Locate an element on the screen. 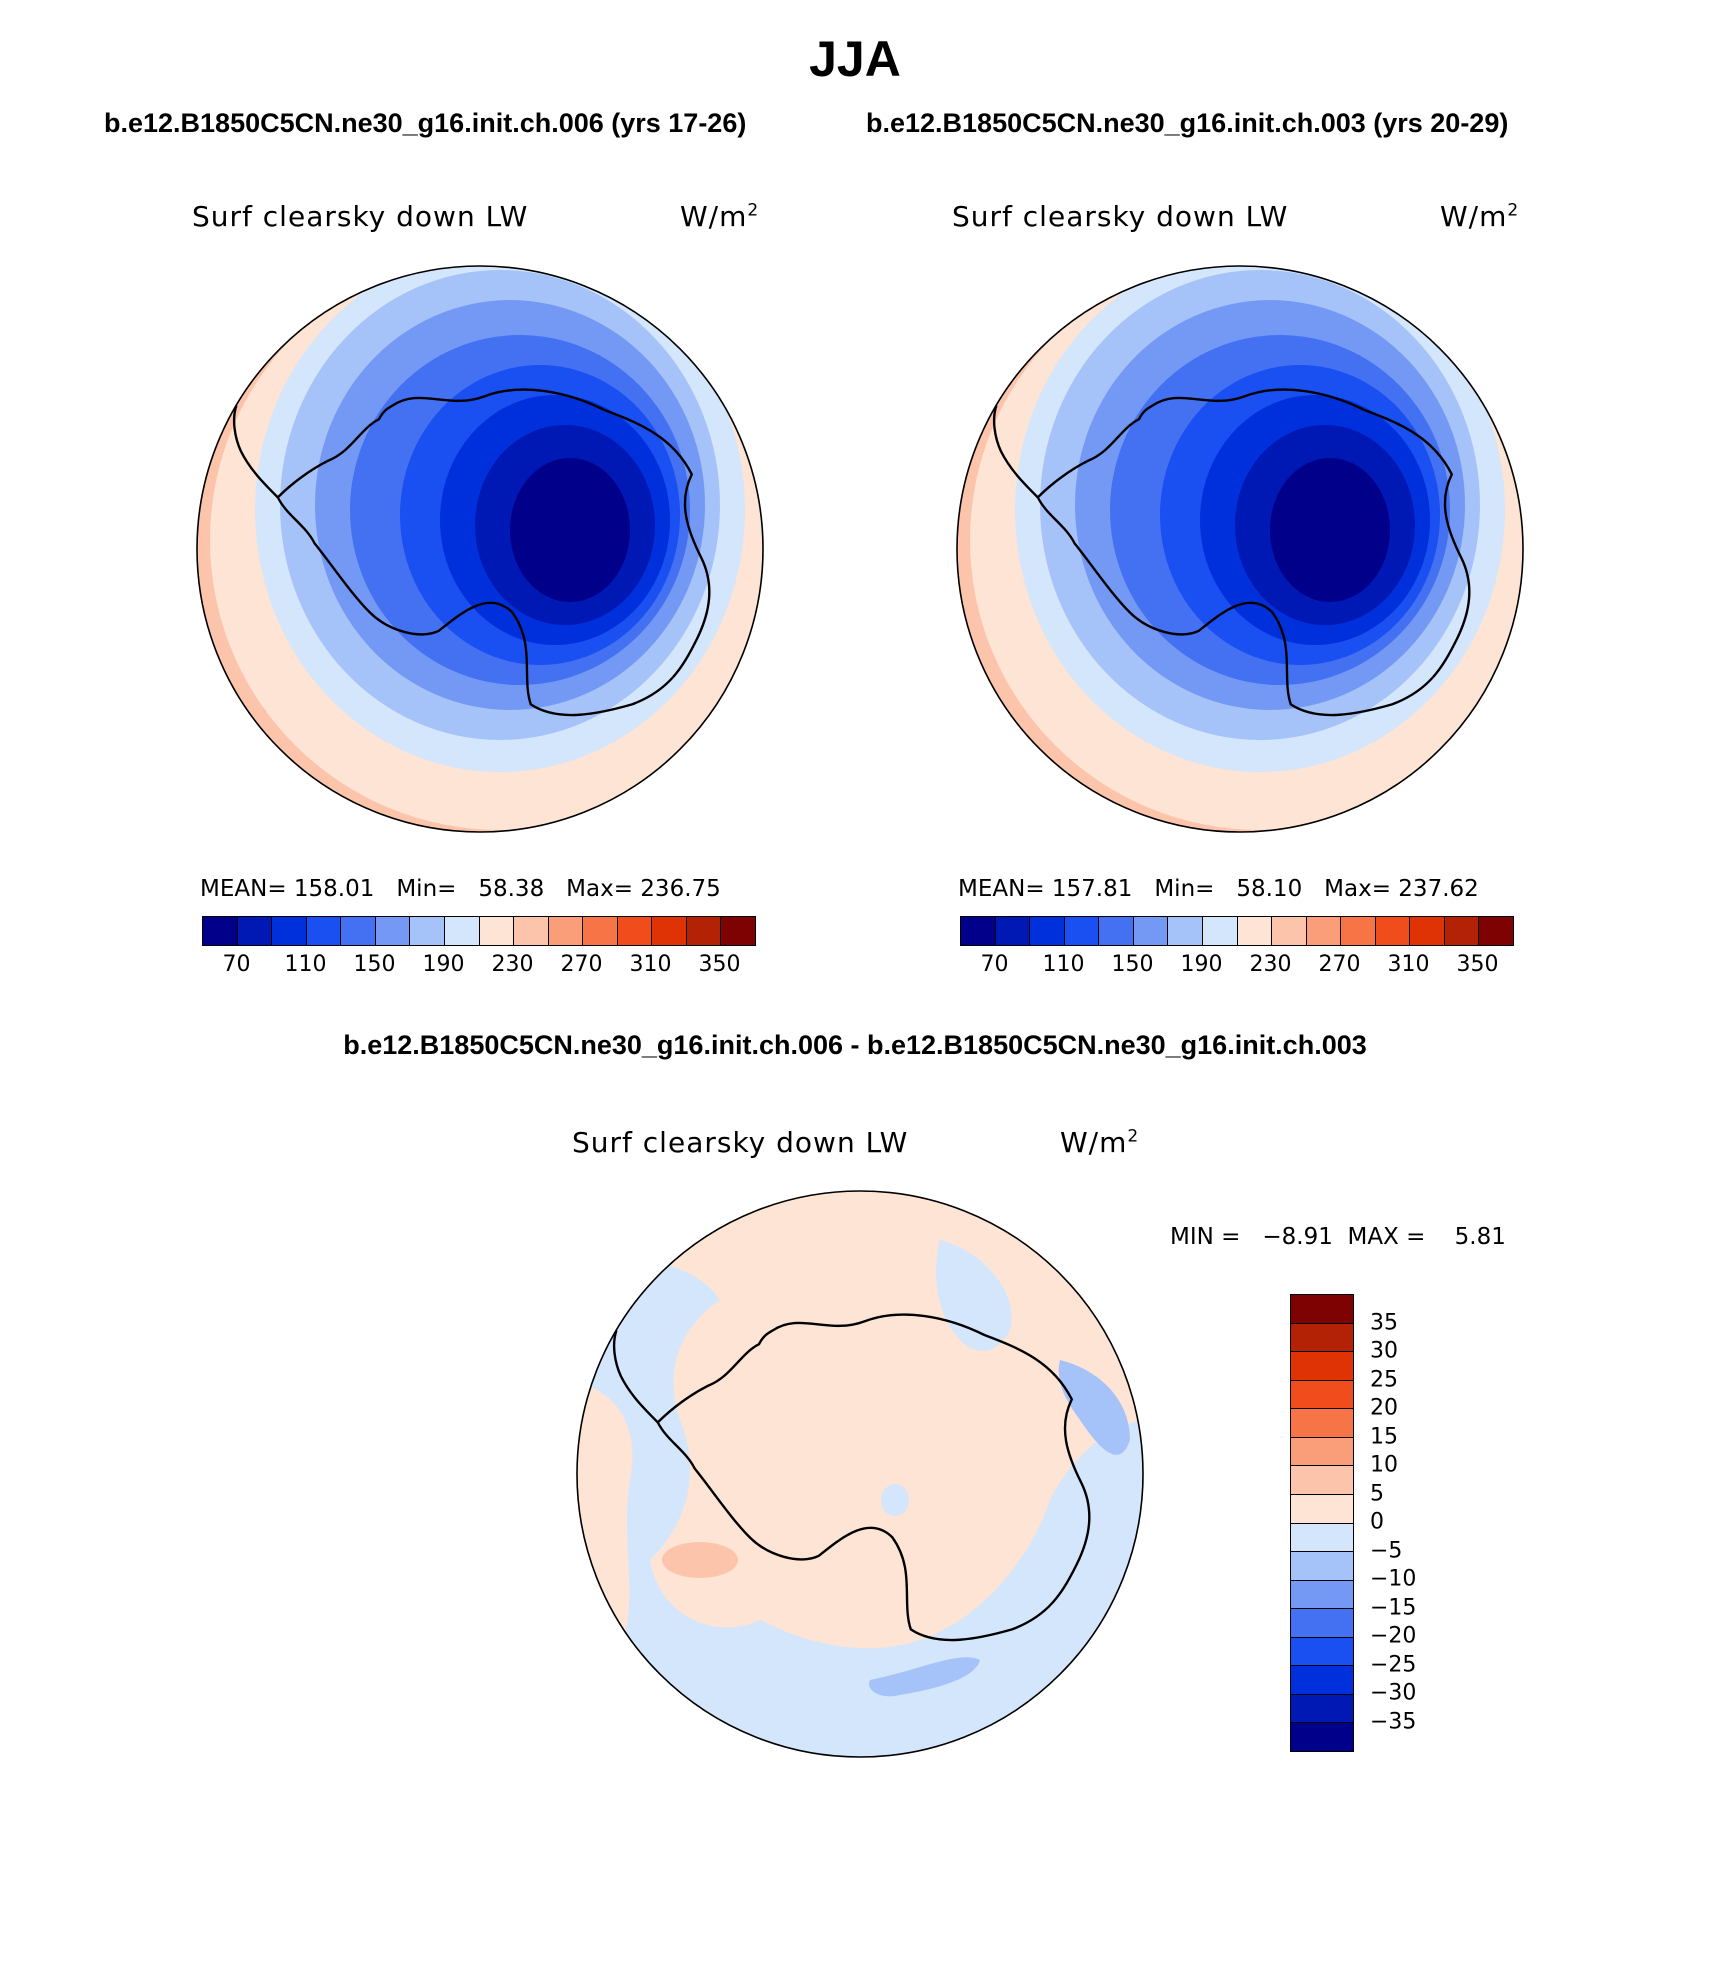  diff-colorbar-tick-label: 15 is located at coordinates (1384, 1436).